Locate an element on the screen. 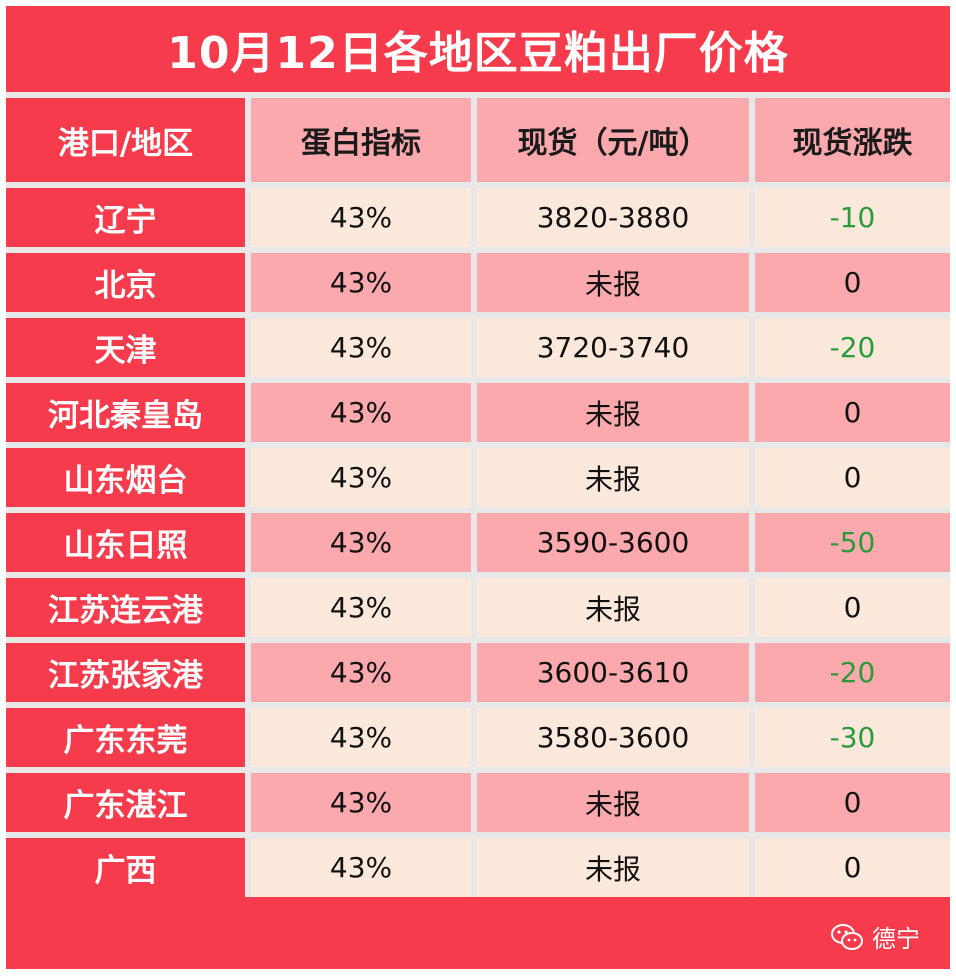  watermark: 德宁 is located at coordinates (875, 936).